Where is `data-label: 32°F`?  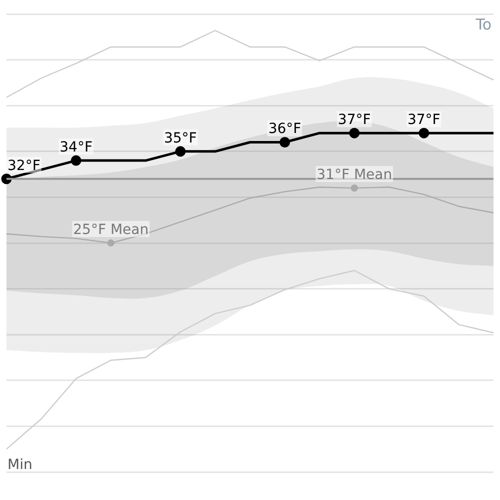
data-label: 32°F is located at coordinates (24, 166).